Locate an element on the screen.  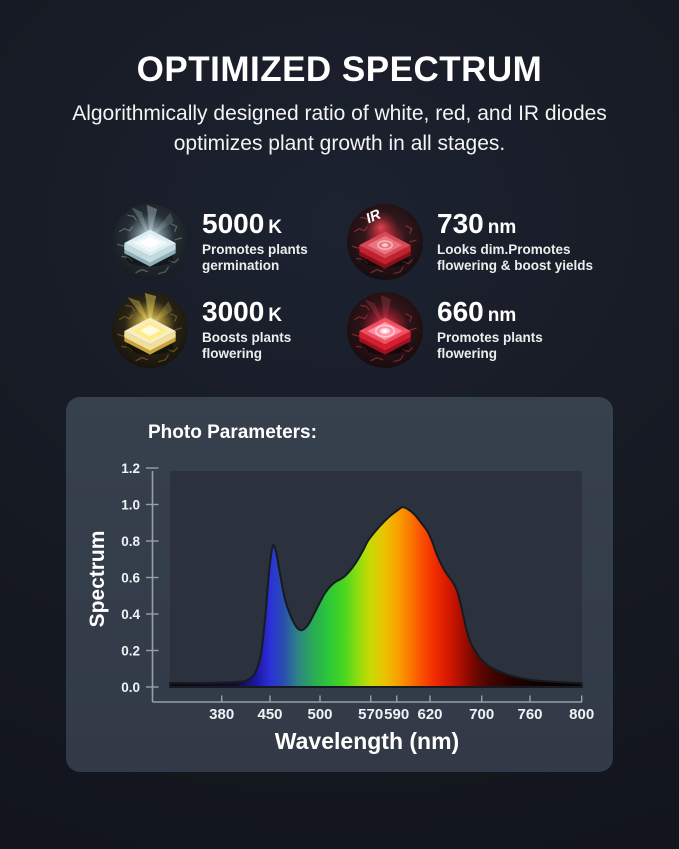
y-tick-label: 0.0 is located at coordinates (130, 687).